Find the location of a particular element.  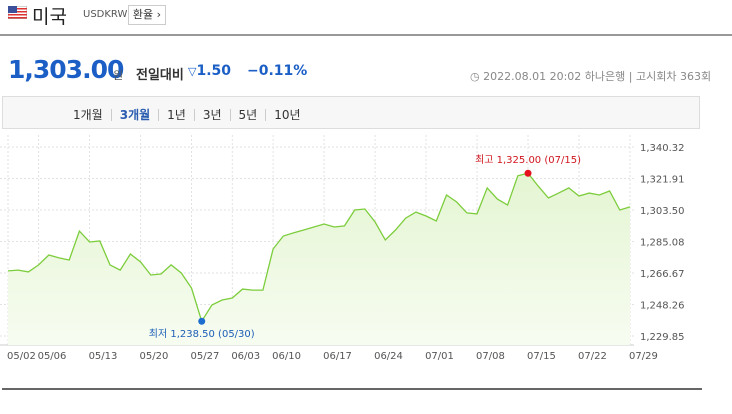

x-tick-label: 06/24 is located at coordinates (388, 356).